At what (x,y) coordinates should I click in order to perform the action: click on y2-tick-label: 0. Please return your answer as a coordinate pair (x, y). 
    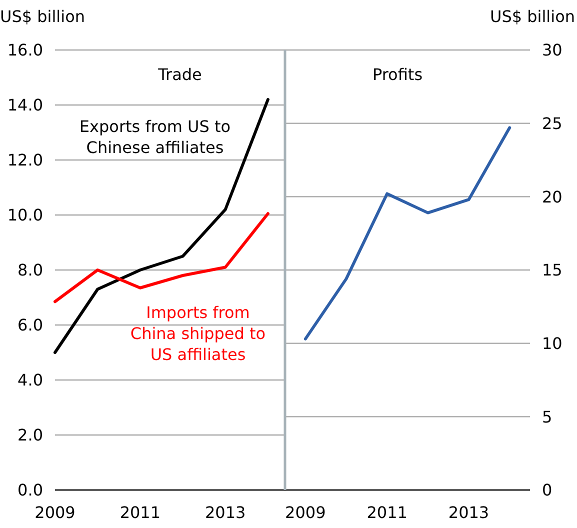
    Looking at the image, I should click on (547, 490).